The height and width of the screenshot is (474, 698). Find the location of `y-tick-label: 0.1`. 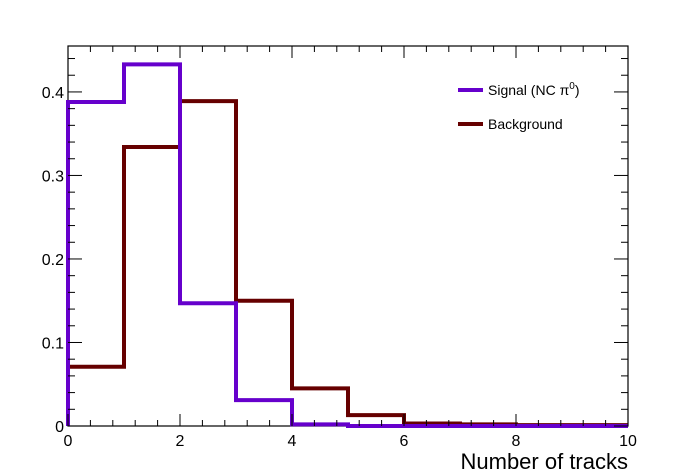

y-tick-label: 0.1 is located at coordinates (53, 343).